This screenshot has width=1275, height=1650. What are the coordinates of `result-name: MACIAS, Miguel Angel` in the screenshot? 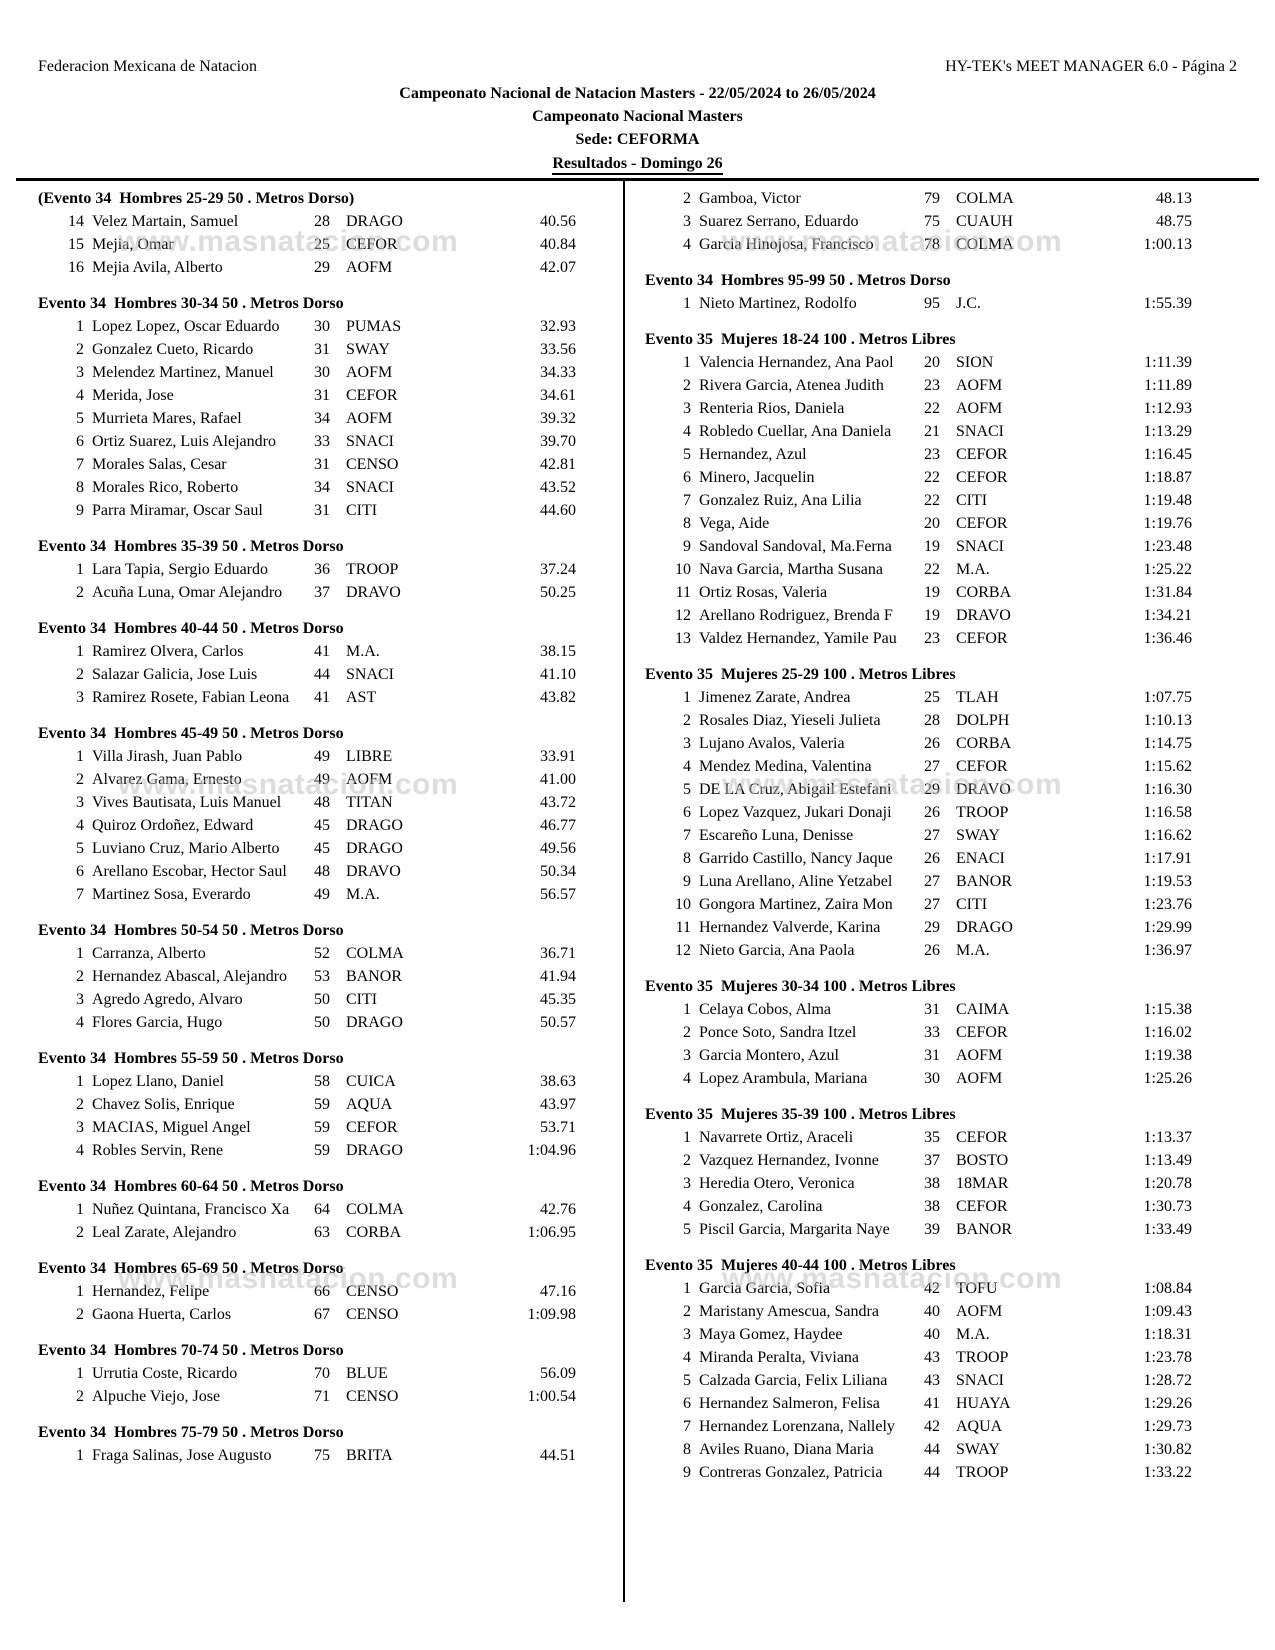 It's located at (171, 1127).